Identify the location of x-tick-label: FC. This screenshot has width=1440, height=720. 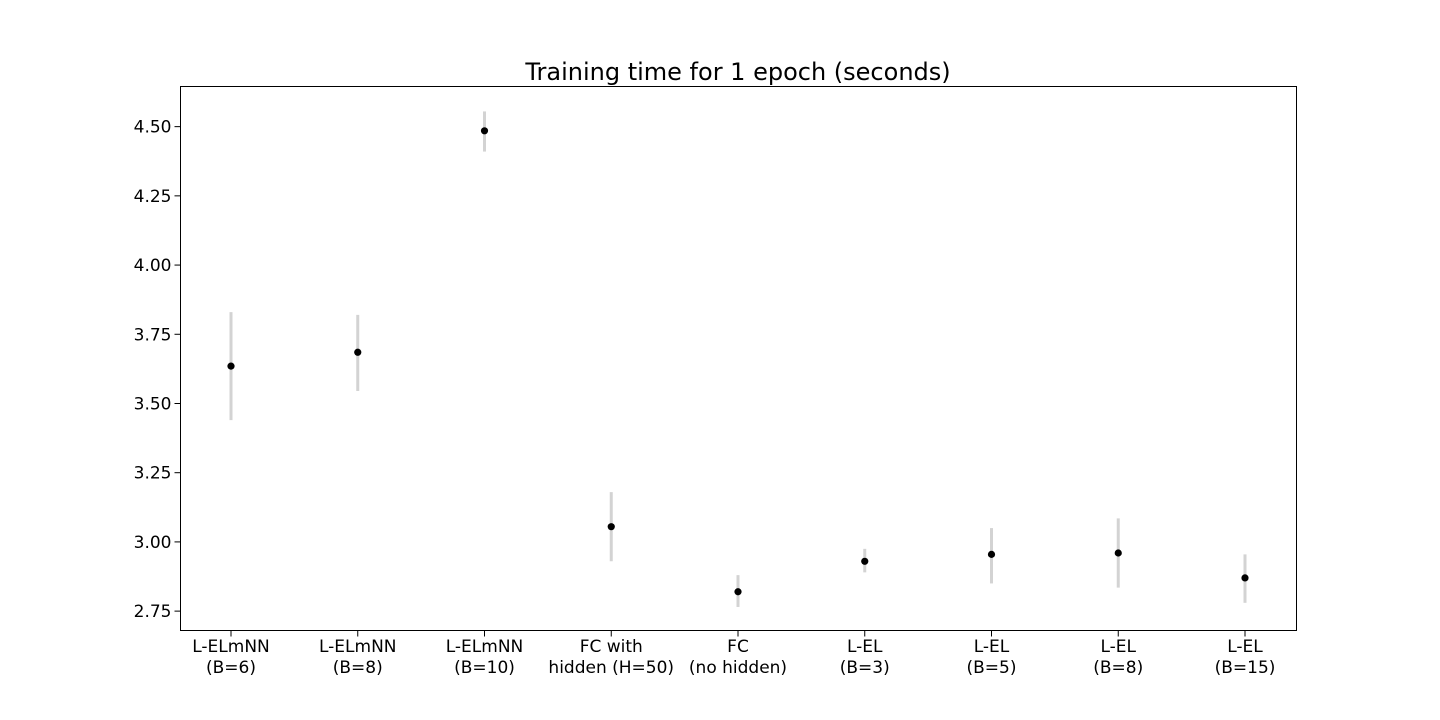
(738, 647).